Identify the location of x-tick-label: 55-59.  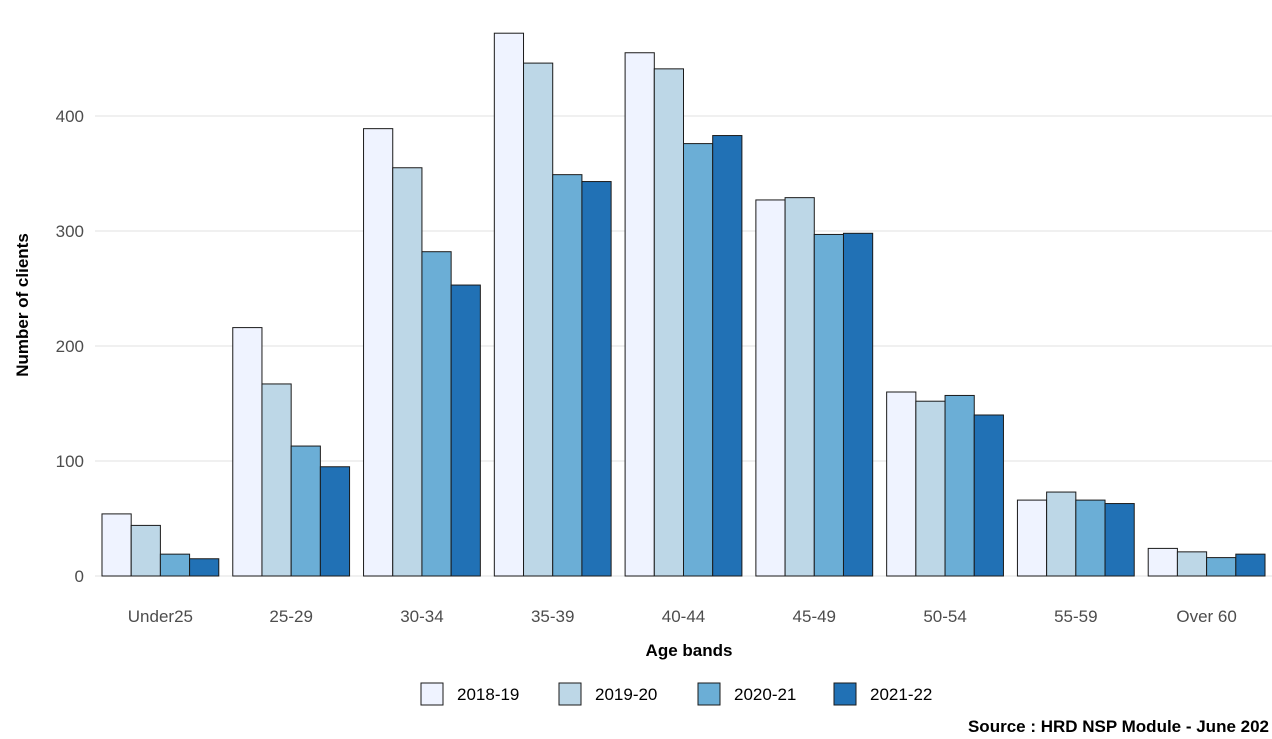
(1075, 616).